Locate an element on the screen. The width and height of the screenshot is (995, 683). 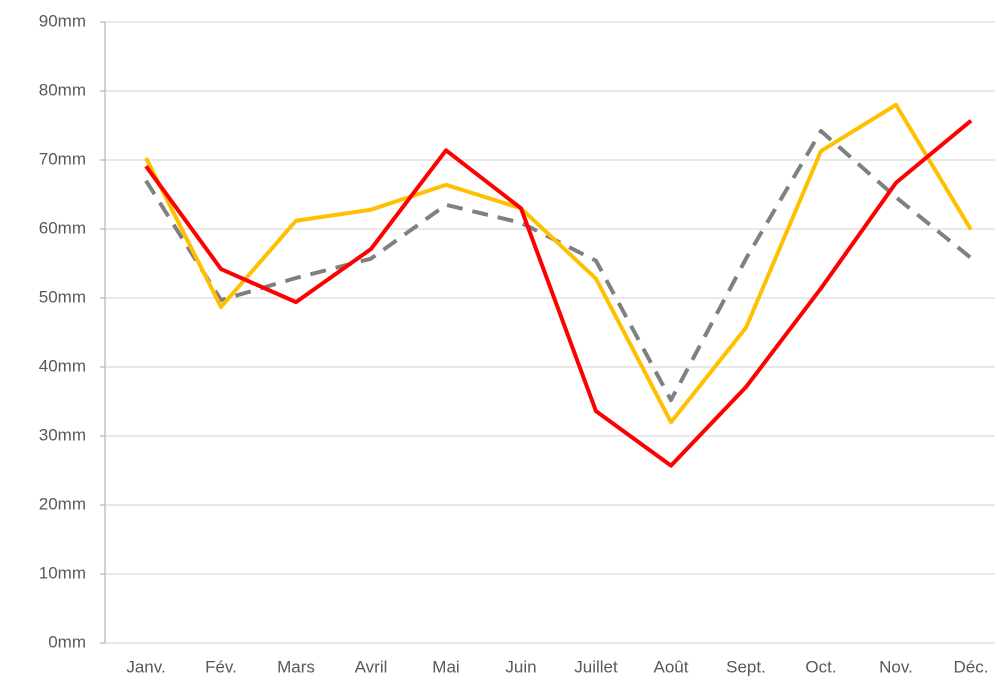
y-tick-label: 30mm is located at coordinates (62, 434).